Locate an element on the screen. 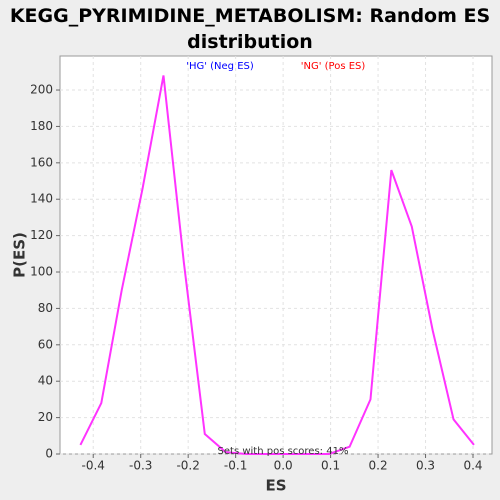 The height and width of the screenshot is (500, 500). x-tick-label: -0.3 is located at coordinates (140, 466).